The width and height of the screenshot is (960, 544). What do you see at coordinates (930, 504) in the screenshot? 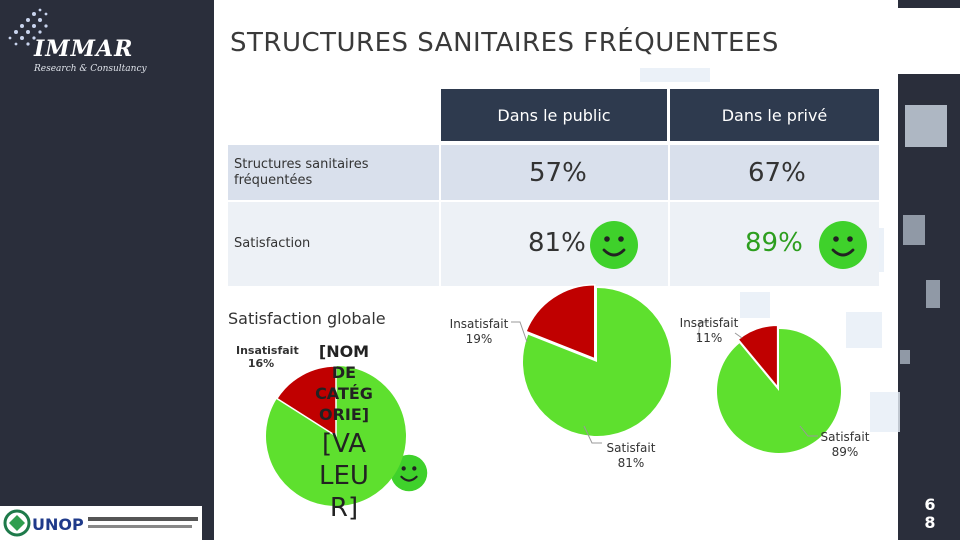
I see `page-number-digit: 6` at bounding box center [930, 504].